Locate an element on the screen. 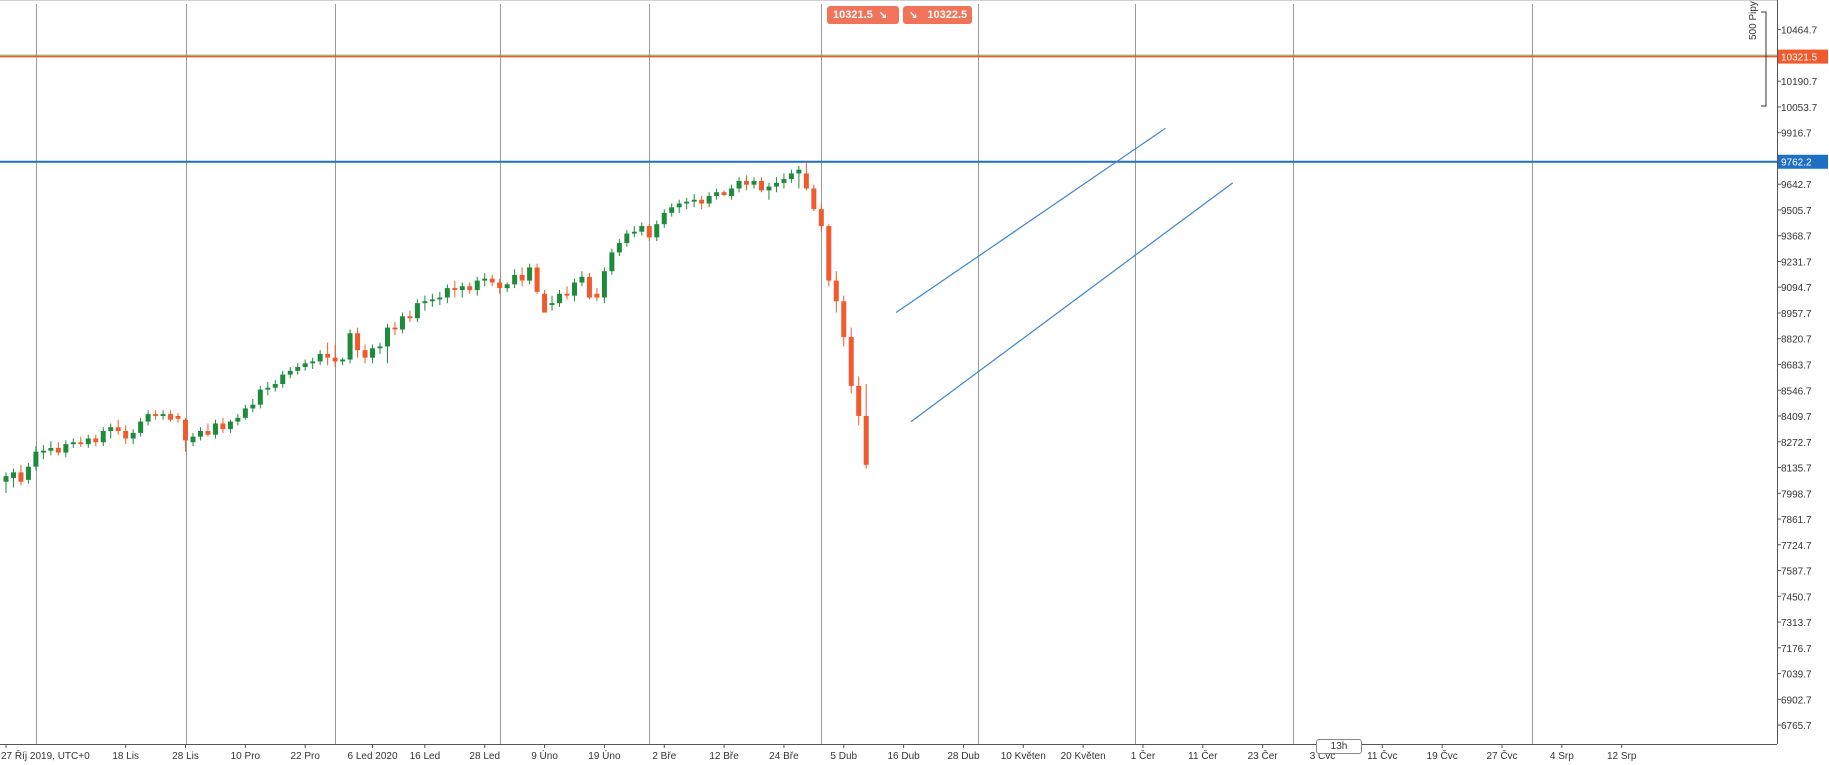  timeframe-label: 13h is located at coordinates (1339, 746).